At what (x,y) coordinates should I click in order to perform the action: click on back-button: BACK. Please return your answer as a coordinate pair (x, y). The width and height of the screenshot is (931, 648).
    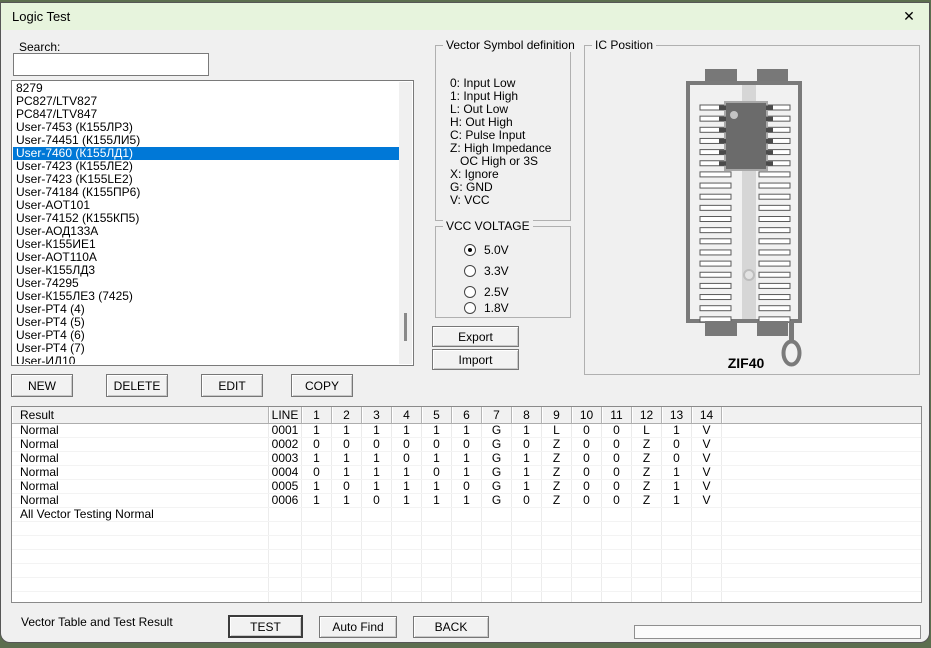
    Looking at the image, I should click on (451, 627).